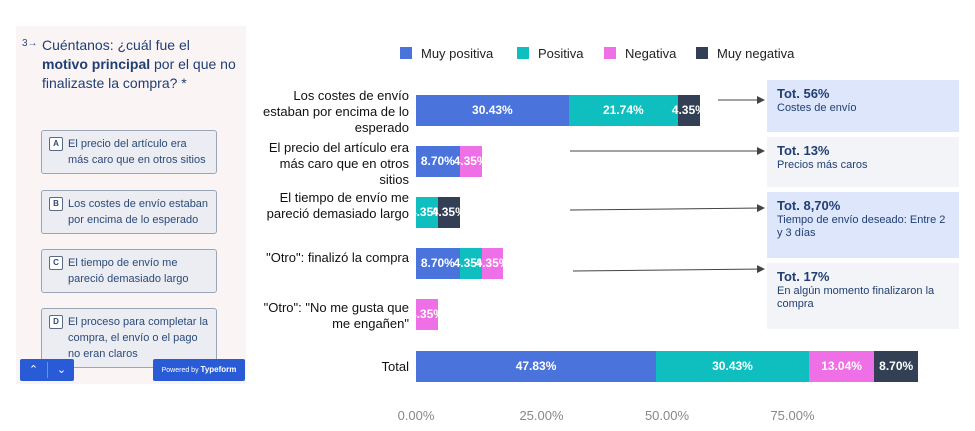 The width and height of the screenshot is (975, 431). Describe the element at coordinates (667, 415) in the screenshot. I see `x-tick-2: 50.00%` at that location.